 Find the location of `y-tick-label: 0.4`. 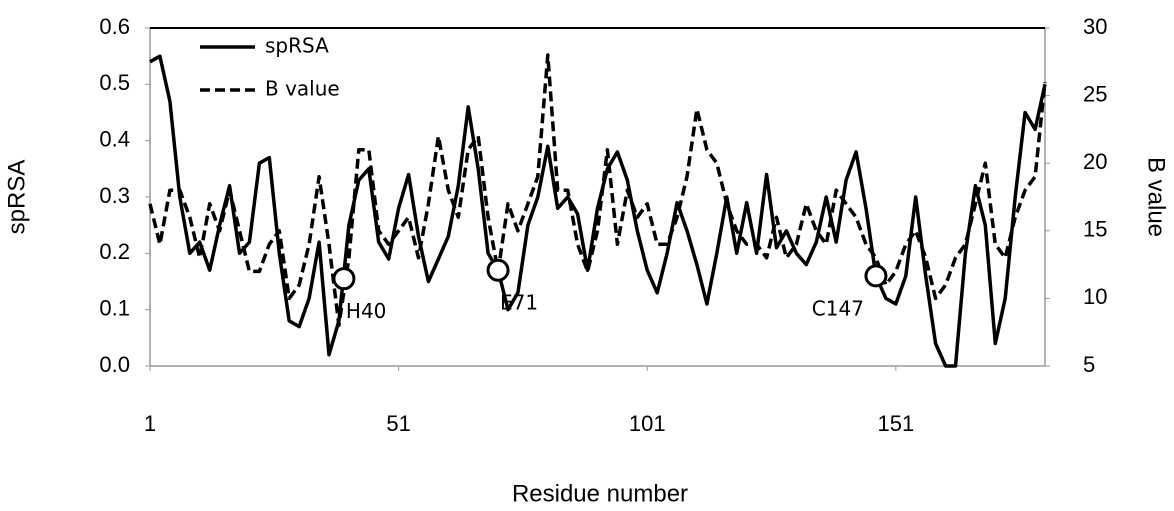

y-tick-label: 0.4 is located at coordinates (114, 138).